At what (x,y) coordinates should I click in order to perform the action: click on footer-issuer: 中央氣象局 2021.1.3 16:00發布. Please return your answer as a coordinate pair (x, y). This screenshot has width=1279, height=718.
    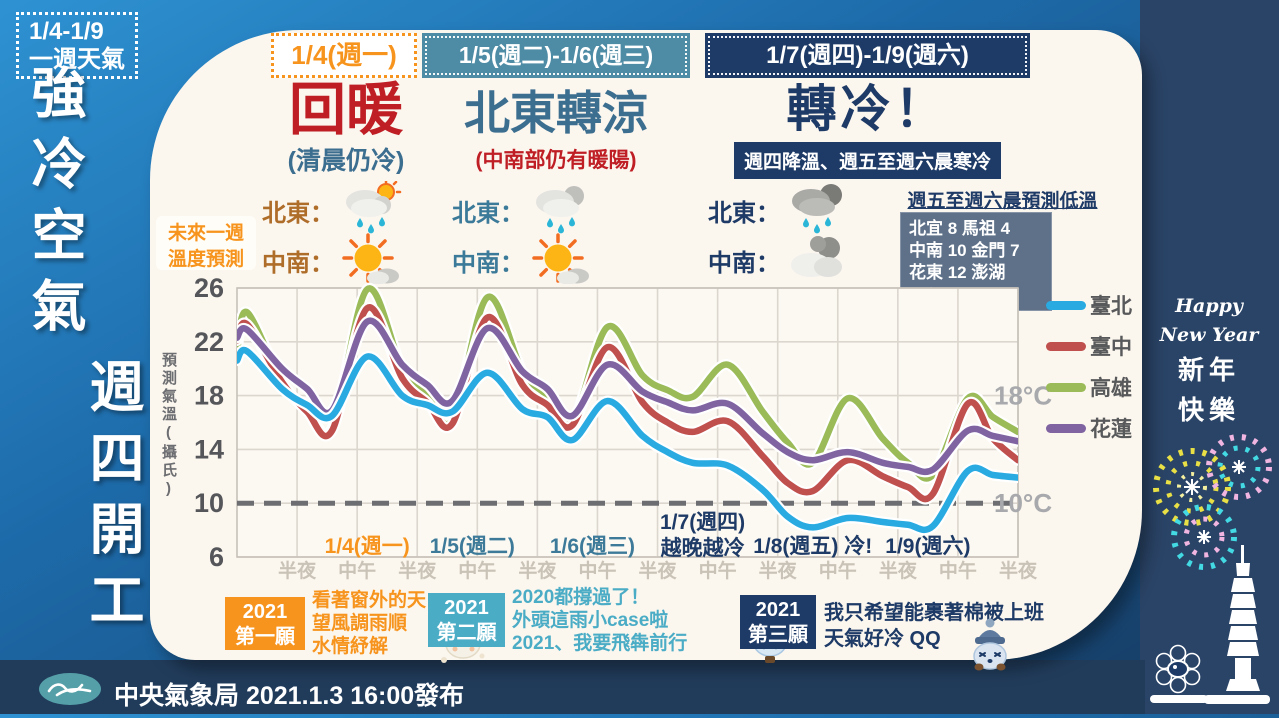
    Looking at the image, I should click on (289, 694).